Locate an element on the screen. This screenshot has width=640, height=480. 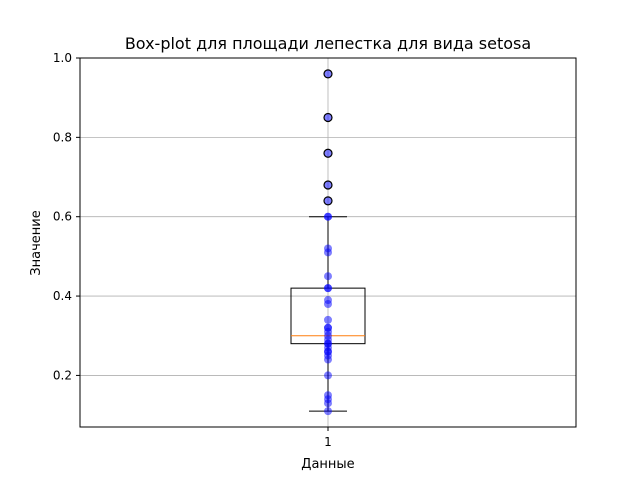
y-axis-ticks: 0.2 0.4 0.6 0.8 1.0 is located at coordinates (66, 216).